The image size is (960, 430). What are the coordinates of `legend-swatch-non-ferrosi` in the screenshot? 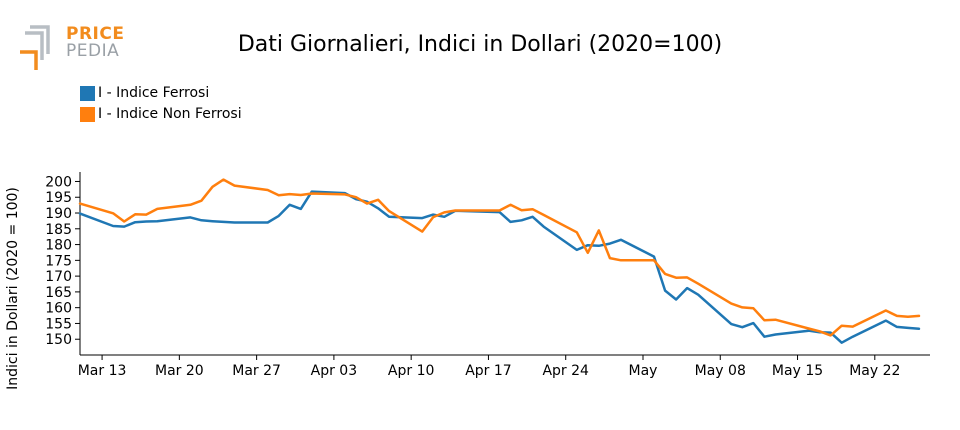 It's located at (87, 114).